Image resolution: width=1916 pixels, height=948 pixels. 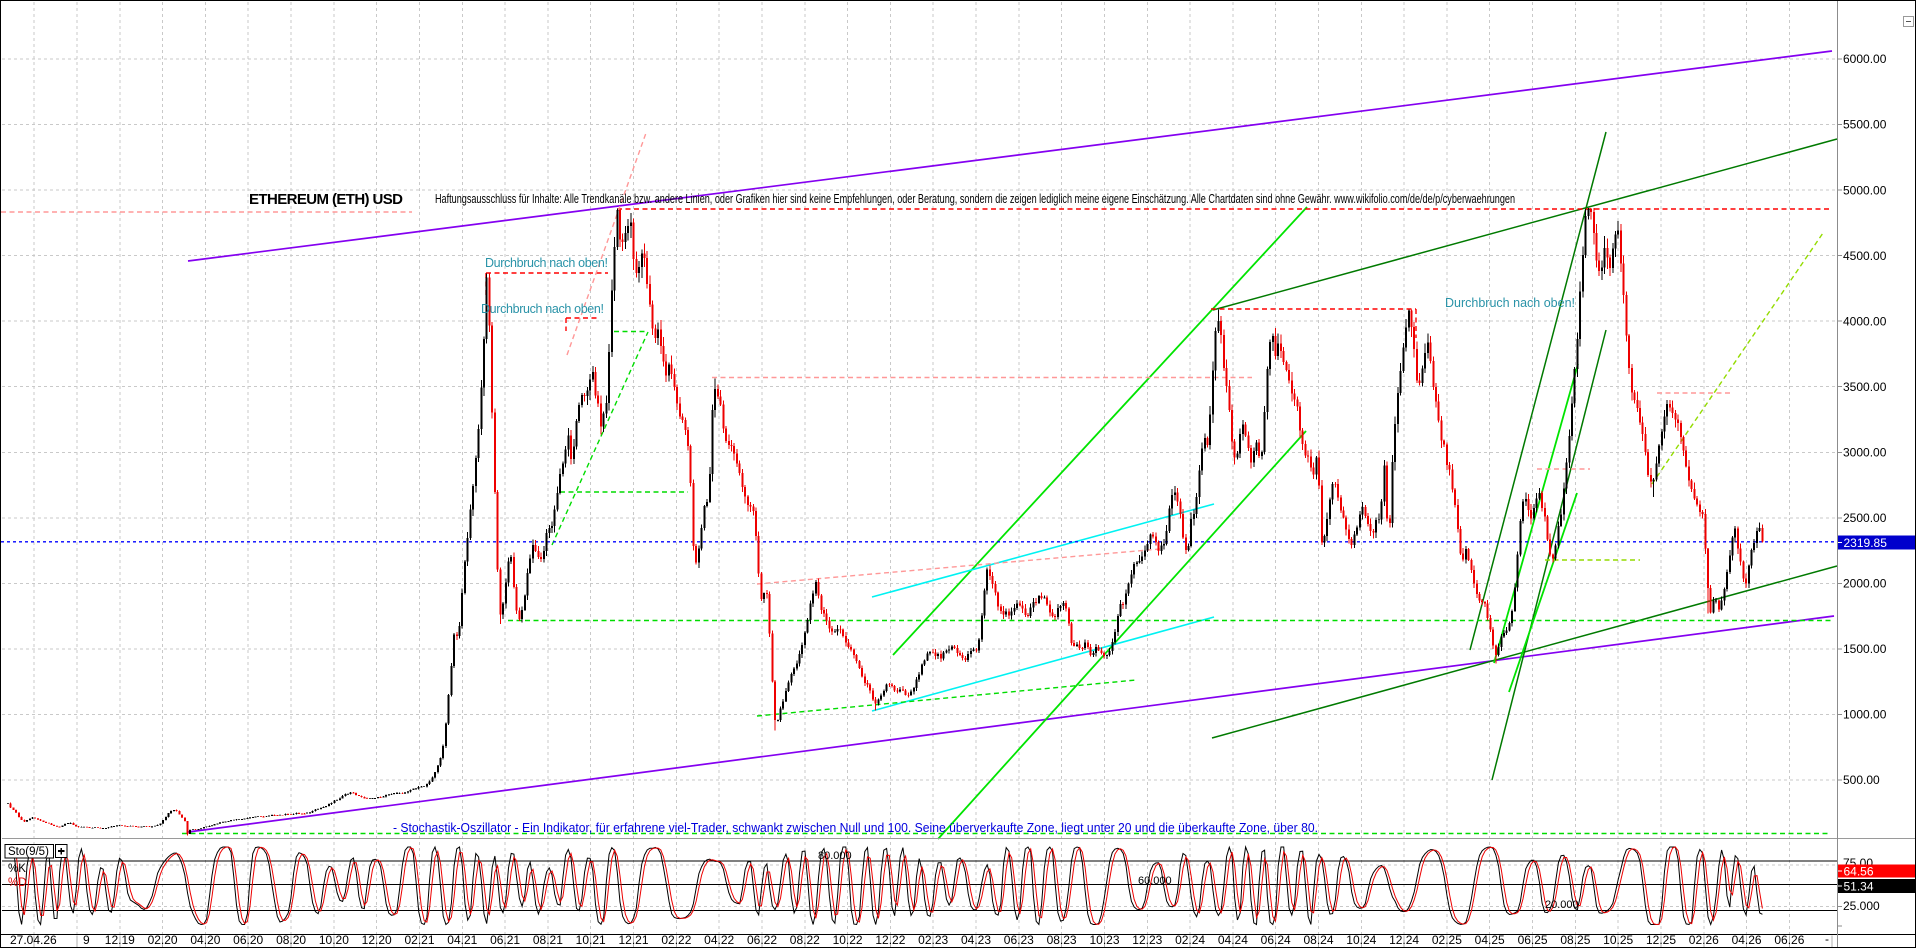 I want to click on svg-text: 02.25, so click(x=1447, y=940).